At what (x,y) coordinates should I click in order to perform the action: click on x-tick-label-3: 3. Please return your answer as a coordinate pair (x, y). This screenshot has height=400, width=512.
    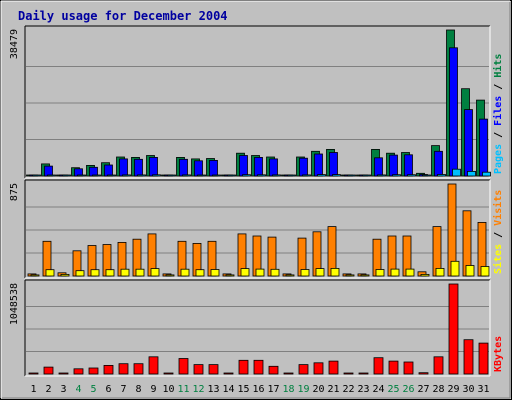
    Looking at the image, I should click on (63, 389).